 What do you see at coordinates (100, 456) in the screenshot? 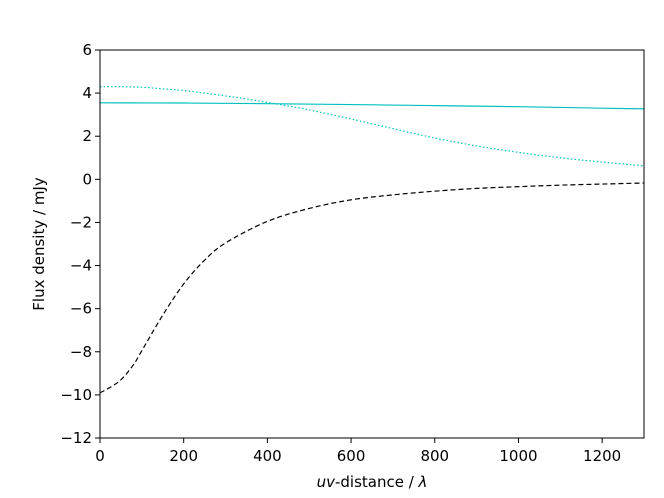
I see `x-tick-label: 0` at bounding box center [100, 456].